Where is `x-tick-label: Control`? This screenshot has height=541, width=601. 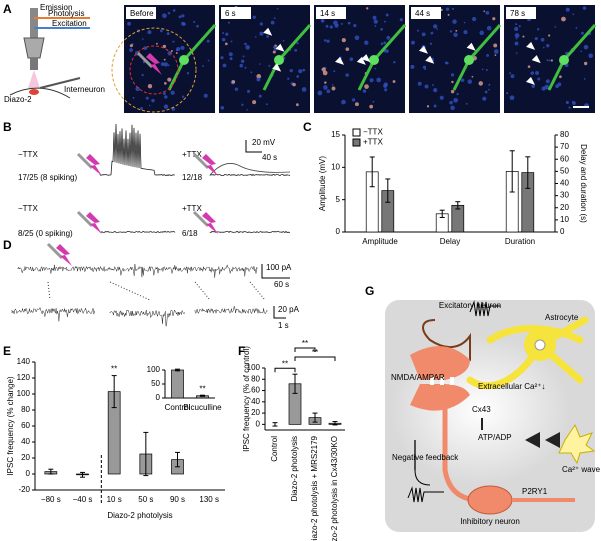
x-tick-label: Control is located at coordinates (178, 407).